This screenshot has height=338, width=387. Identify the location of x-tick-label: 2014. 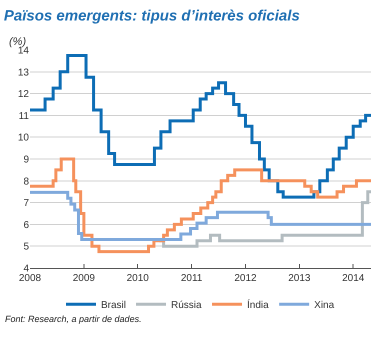
(353, 278).